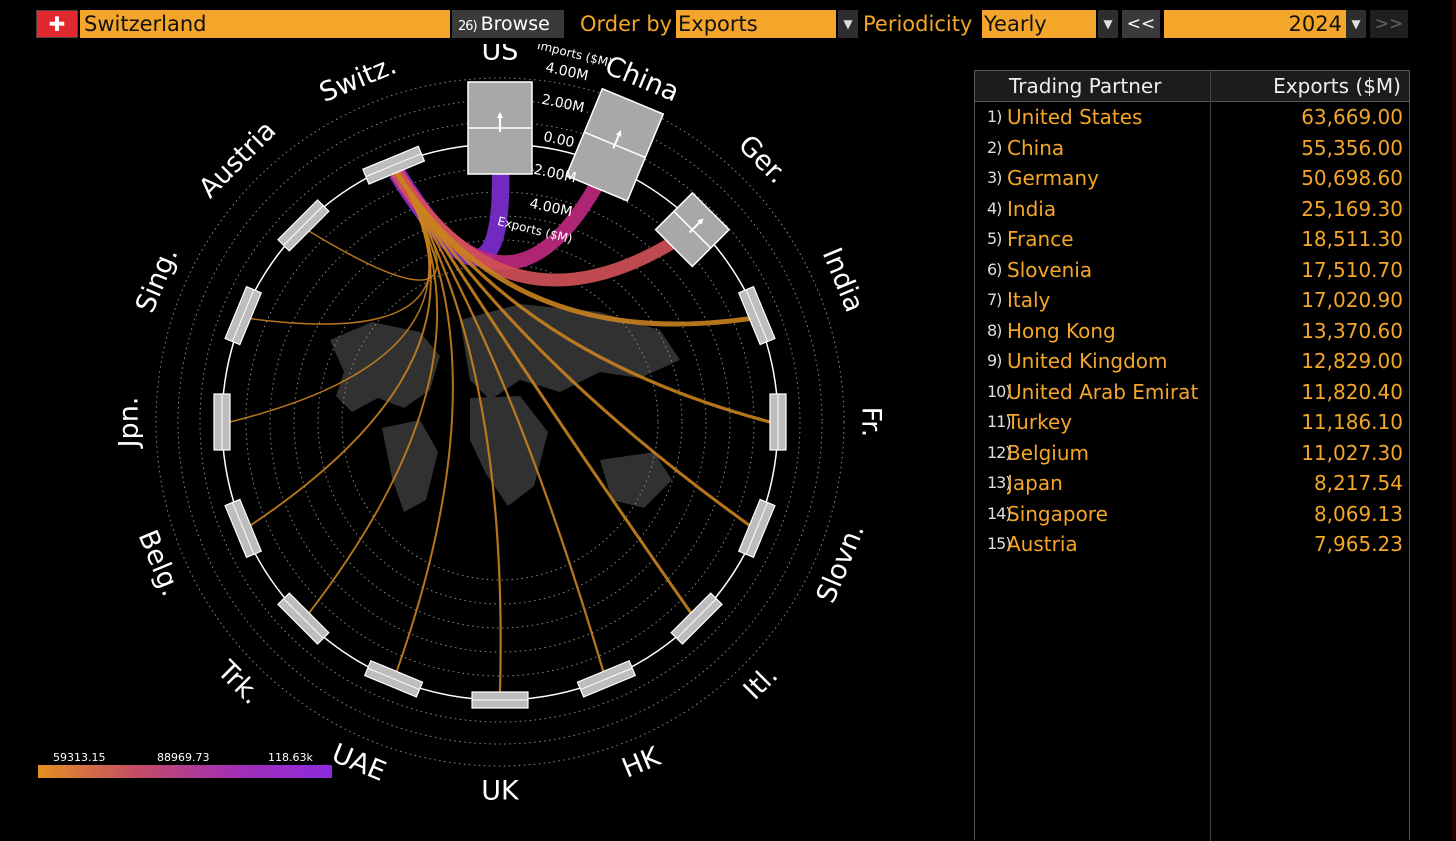 This screenshot has height=841, width=1456. What do you see at coordinates (994, 360) in the screenshot?
I see `row-rank: 9)` at bounding box center [994, 360].